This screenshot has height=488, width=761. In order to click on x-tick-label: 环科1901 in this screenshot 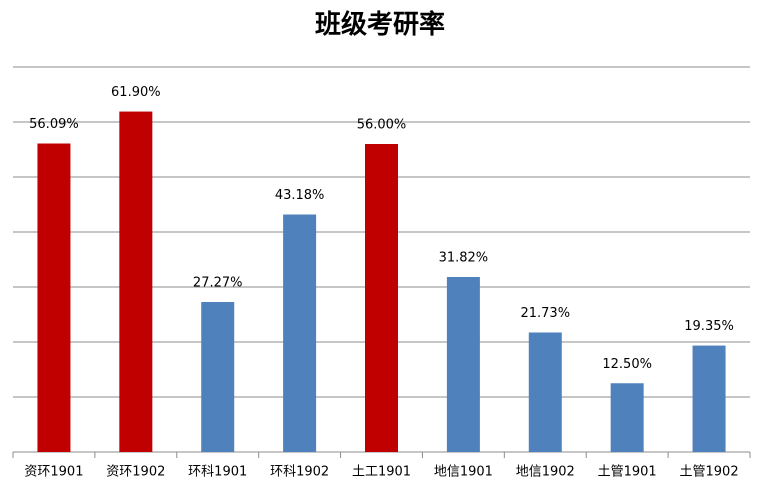, I will do `click(217, 472)`.